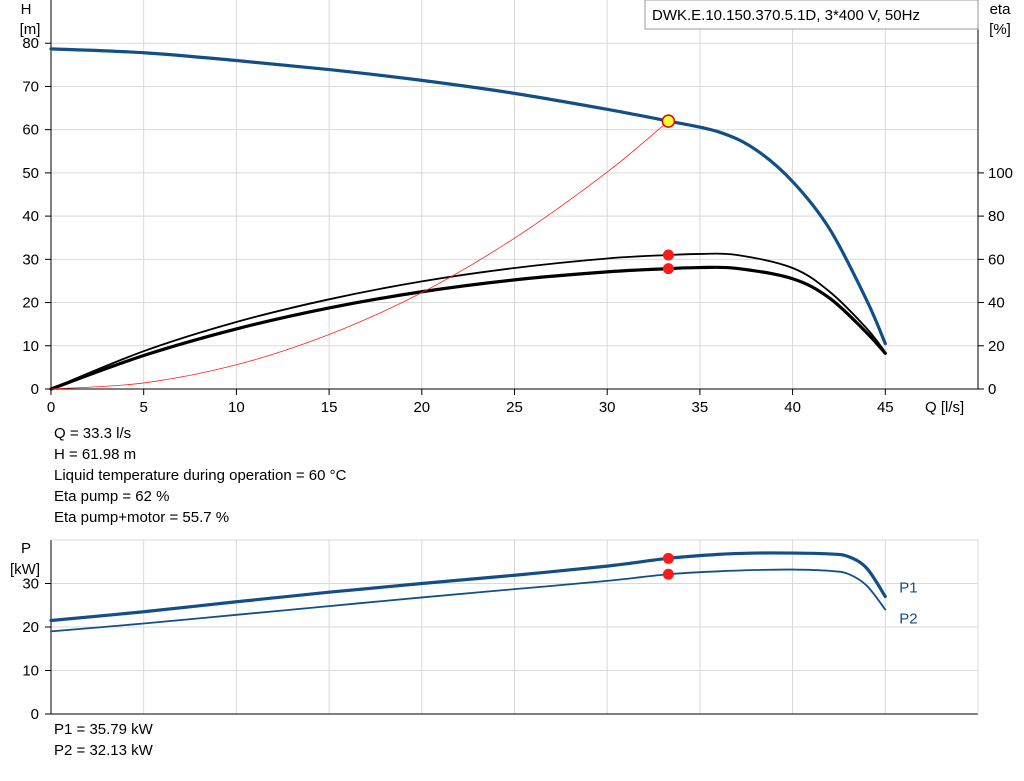  Describe the element at coordinates (607, 407) in the screenshot. I see `x-tick-label: 30` at that location.